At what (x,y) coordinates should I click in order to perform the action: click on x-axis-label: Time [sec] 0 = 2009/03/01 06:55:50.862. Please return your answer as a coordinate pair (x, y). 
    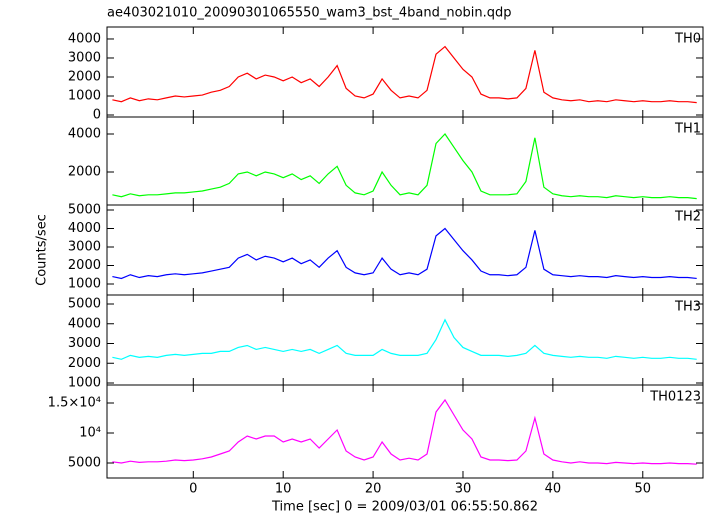
    Looking at the image, I should click on (404, 507).